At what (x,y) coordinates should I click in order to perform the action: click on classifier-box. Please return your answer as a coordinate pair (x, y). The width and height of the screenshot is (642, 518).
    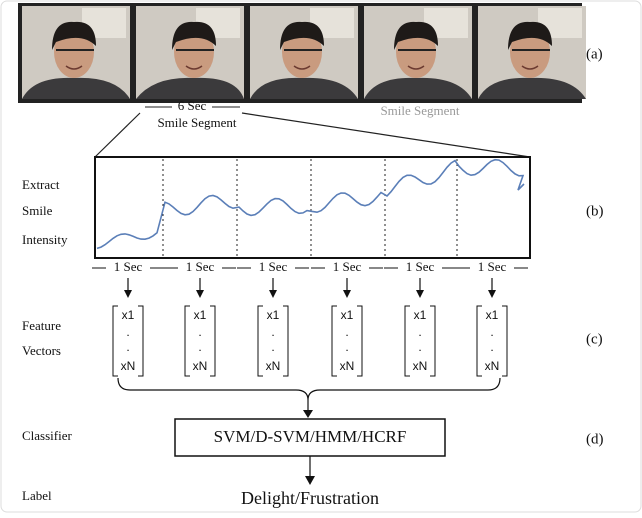
    Looking at the image, I should click on (310, 437).